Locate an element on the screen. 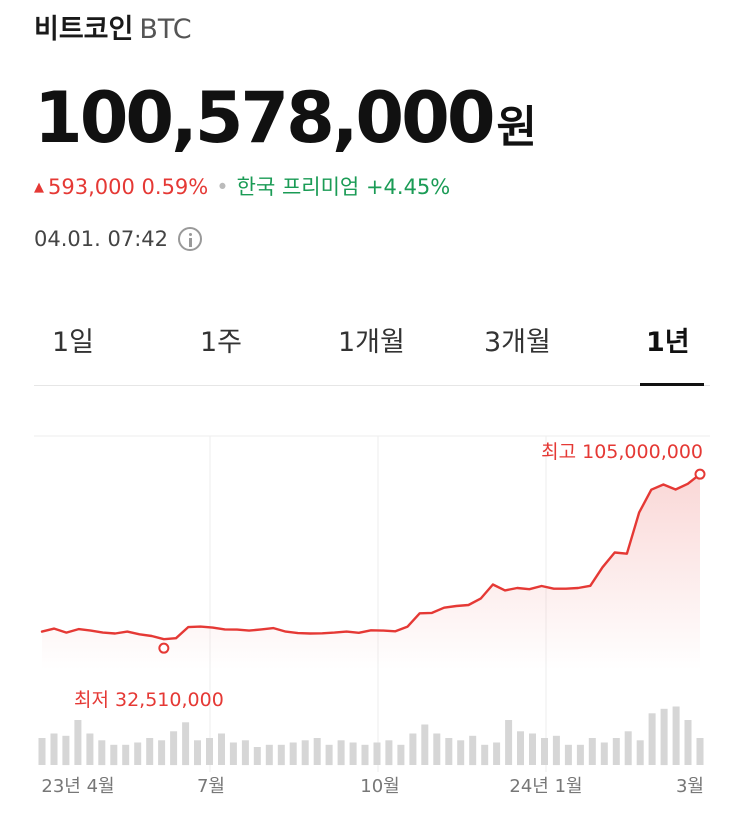  tab-3-month: 3개월 is located at coordinates (517, 342).